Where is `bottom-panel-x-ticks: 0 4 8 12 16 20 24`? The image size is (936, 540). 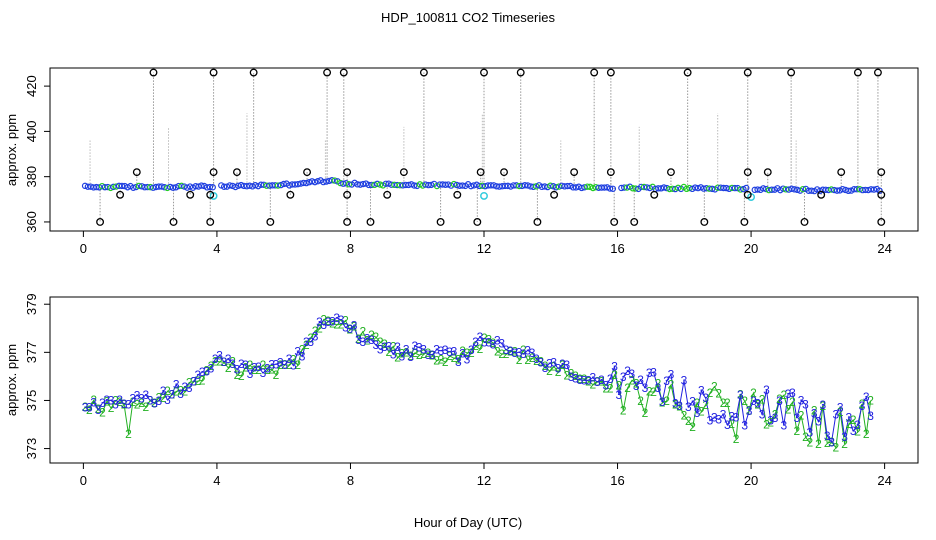 bottom-panel-x-ticks: 0 4 8 12 16 20 24 is located at coordinates (486, 475).